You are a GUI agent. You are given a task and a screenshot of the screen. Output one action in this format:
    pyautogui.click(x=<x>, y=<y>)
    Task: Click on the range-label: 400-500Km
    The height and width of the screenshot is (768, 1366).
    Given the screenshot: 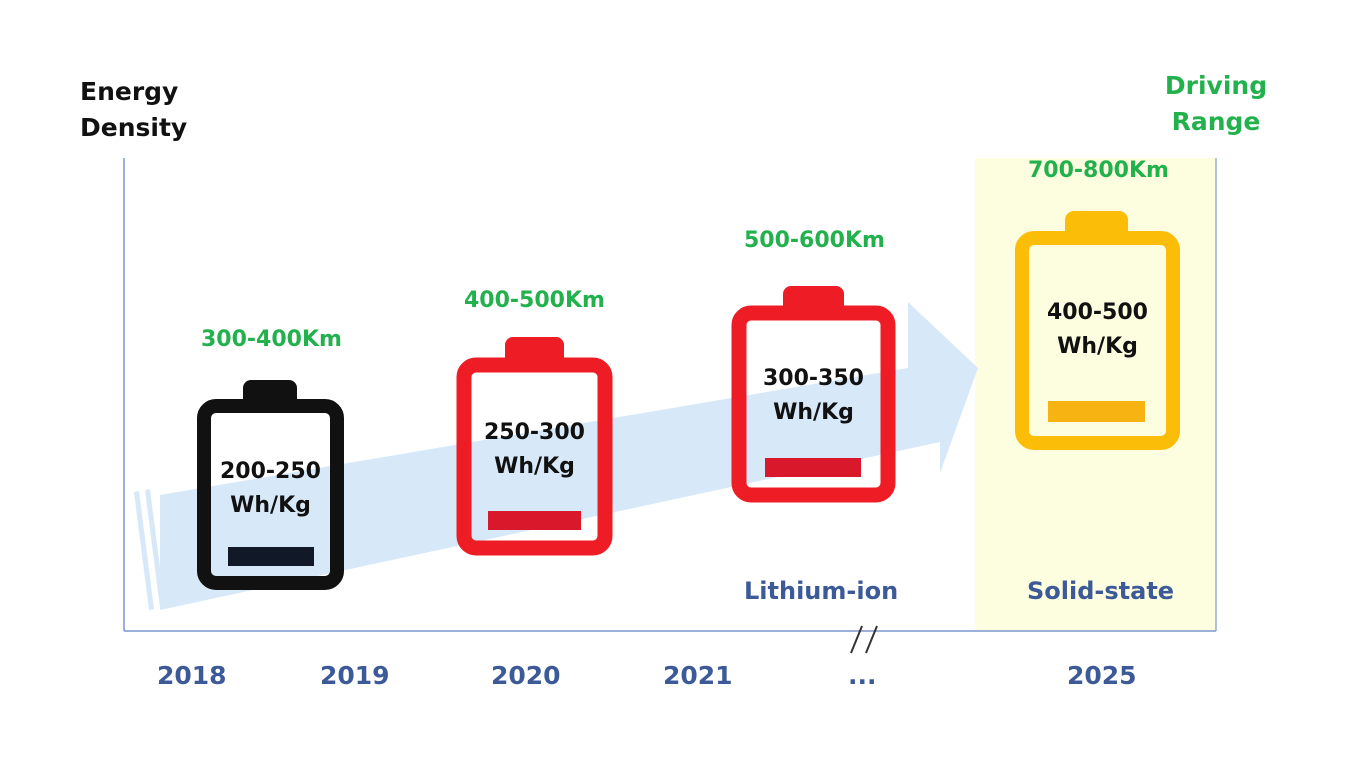 What is the action you would take?
    pyautogui.click(x=534, y=300)
    